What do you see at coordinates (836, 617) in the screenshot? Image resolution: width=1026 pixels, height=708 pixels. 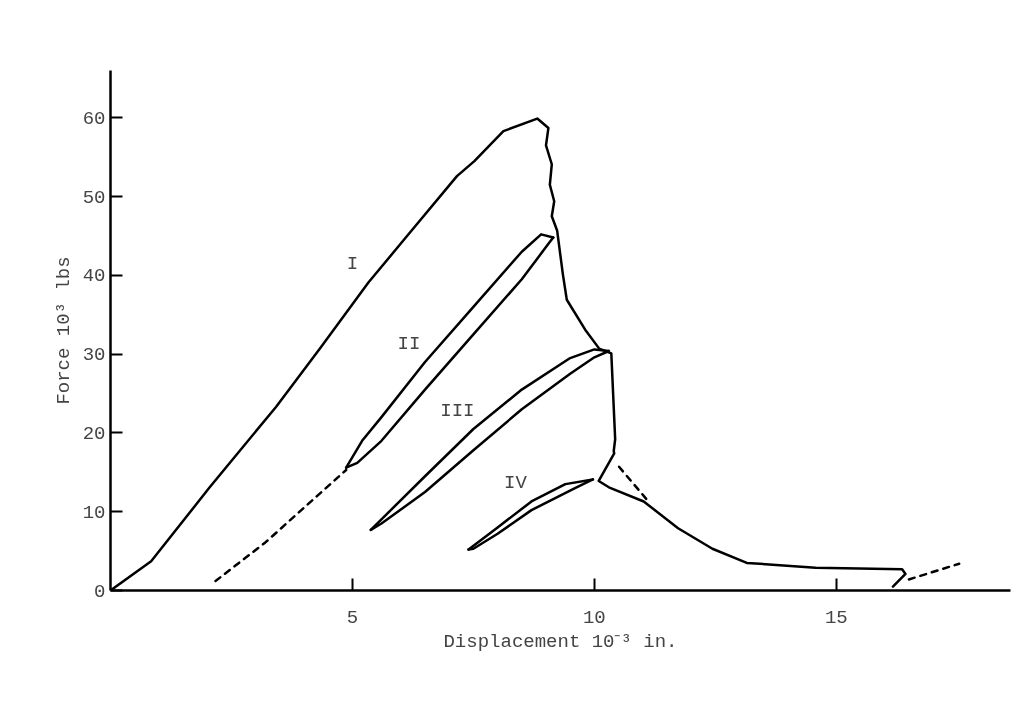 I see `x-tick-label: 15` at bounding box center [836, 617].